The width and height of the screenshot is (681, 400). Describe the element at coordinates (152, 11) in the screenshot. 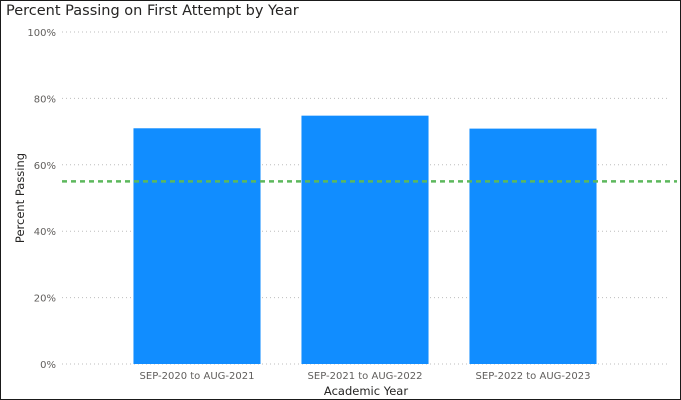

I see `chart-title: Percent Passing on First Attempt by Year` at that location.